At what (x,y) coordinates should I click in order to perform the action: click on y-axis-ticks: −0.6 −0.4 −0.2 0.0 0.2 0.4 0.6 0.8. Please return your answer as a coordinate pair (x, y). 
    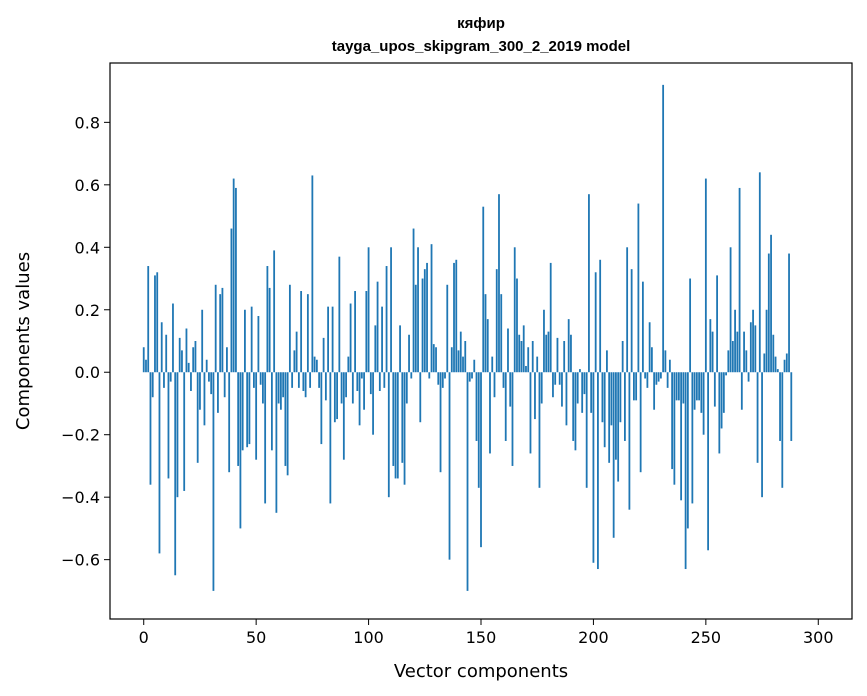
    Looking at the image, I should click on (85, 341).